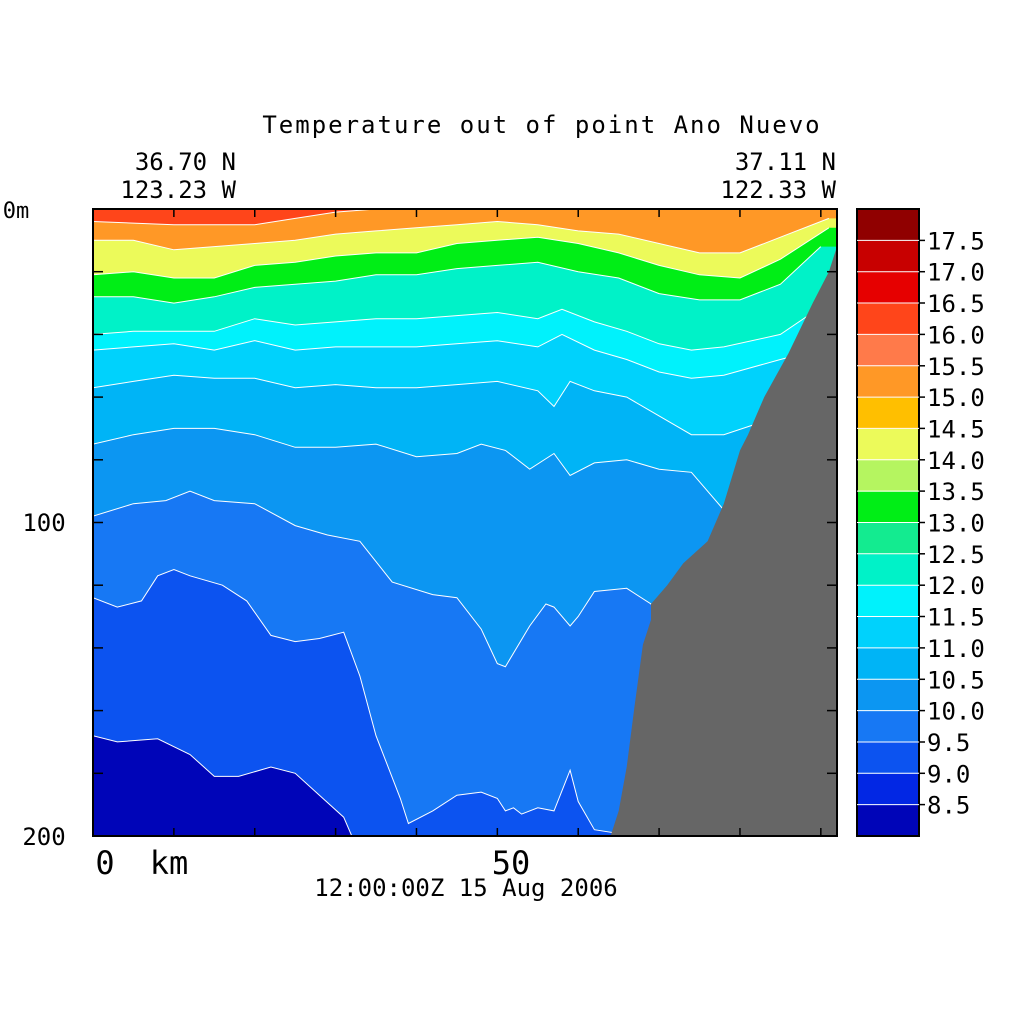  What do you see at coordinates (956, 492) in the screenshot?
I see `colorbar-label: 13.5` at bounding box center [956, 492].